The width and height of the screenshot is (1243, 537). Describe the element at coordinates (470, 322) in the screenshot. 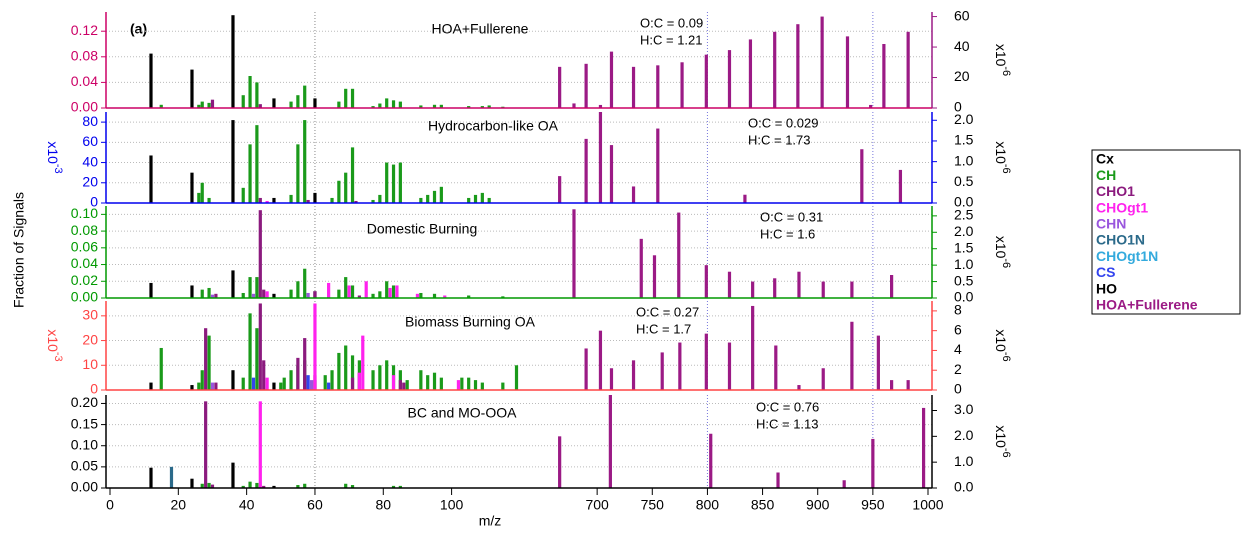

I see `panel-title: Biomass Burning OA` at that location.